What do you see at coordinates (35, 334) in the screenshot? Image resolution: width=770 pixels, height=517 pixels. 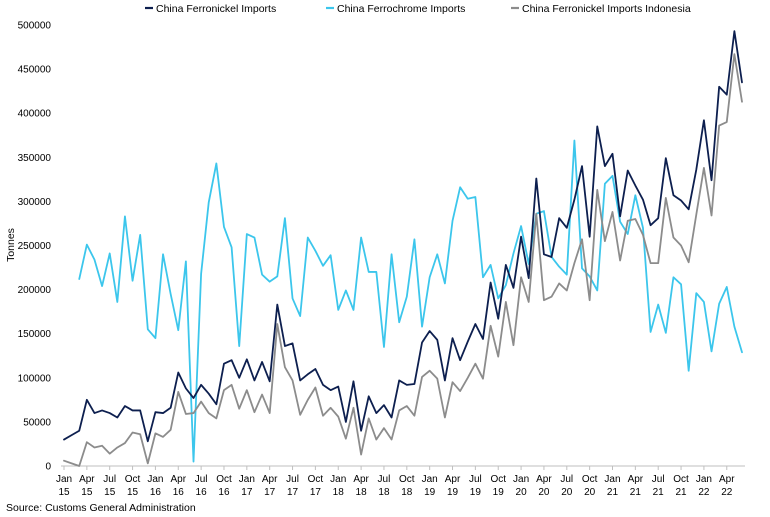 I see `y-tick-label: 150000` at bounding box center [35, 334].